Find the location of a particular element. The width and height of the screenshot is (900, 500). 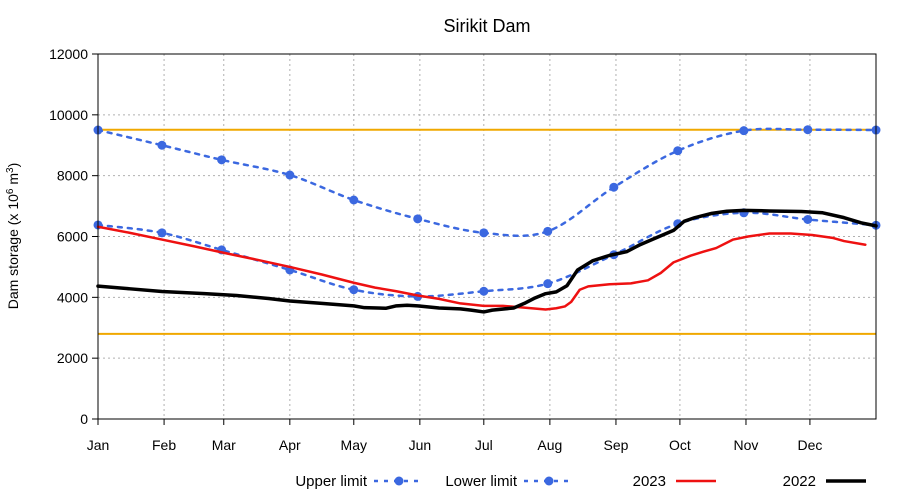

y-tick-label: 10000 is located at coordinates (68, 115).